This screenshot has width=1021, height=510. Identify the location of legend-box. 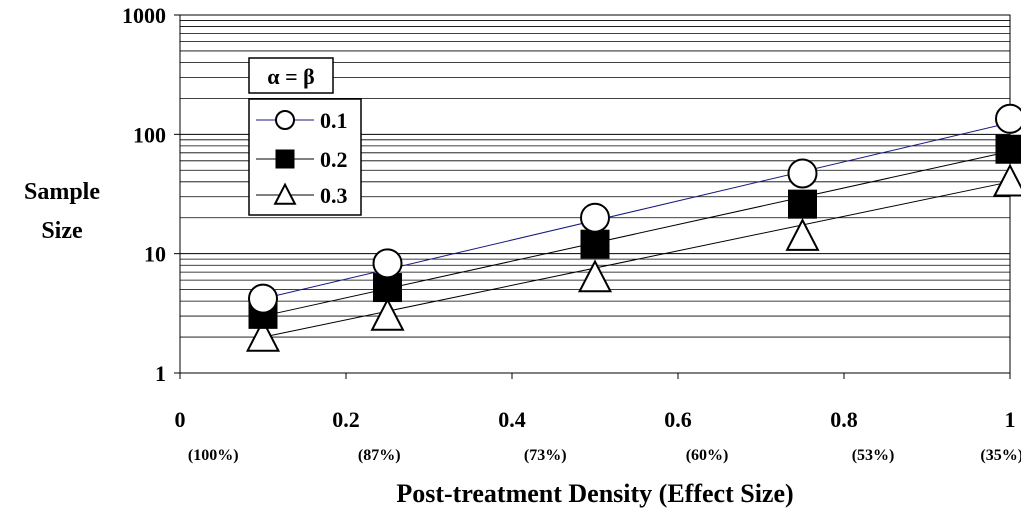
(305, 157).